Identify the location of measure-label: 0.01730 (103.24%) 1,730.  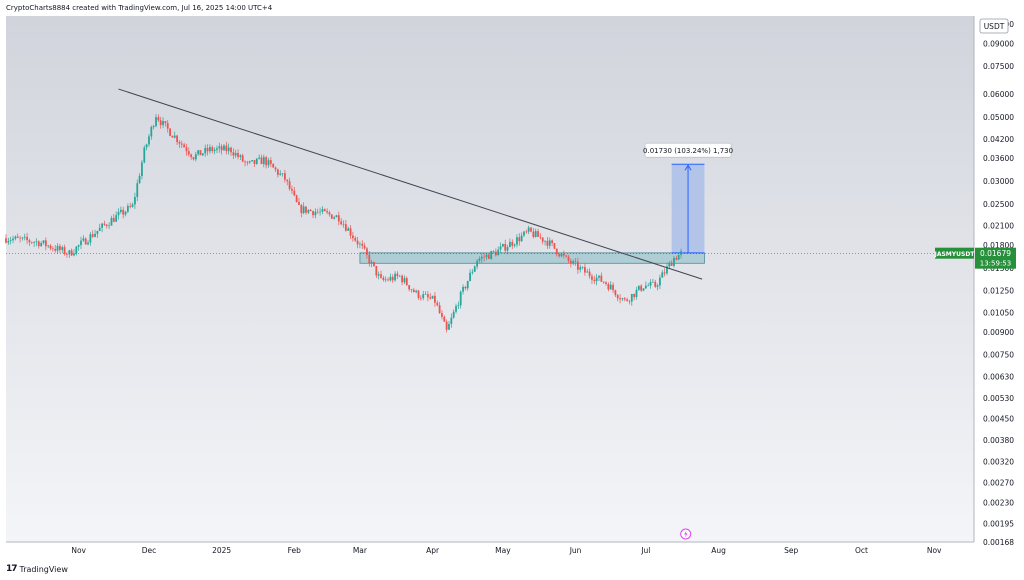
(688, 151).